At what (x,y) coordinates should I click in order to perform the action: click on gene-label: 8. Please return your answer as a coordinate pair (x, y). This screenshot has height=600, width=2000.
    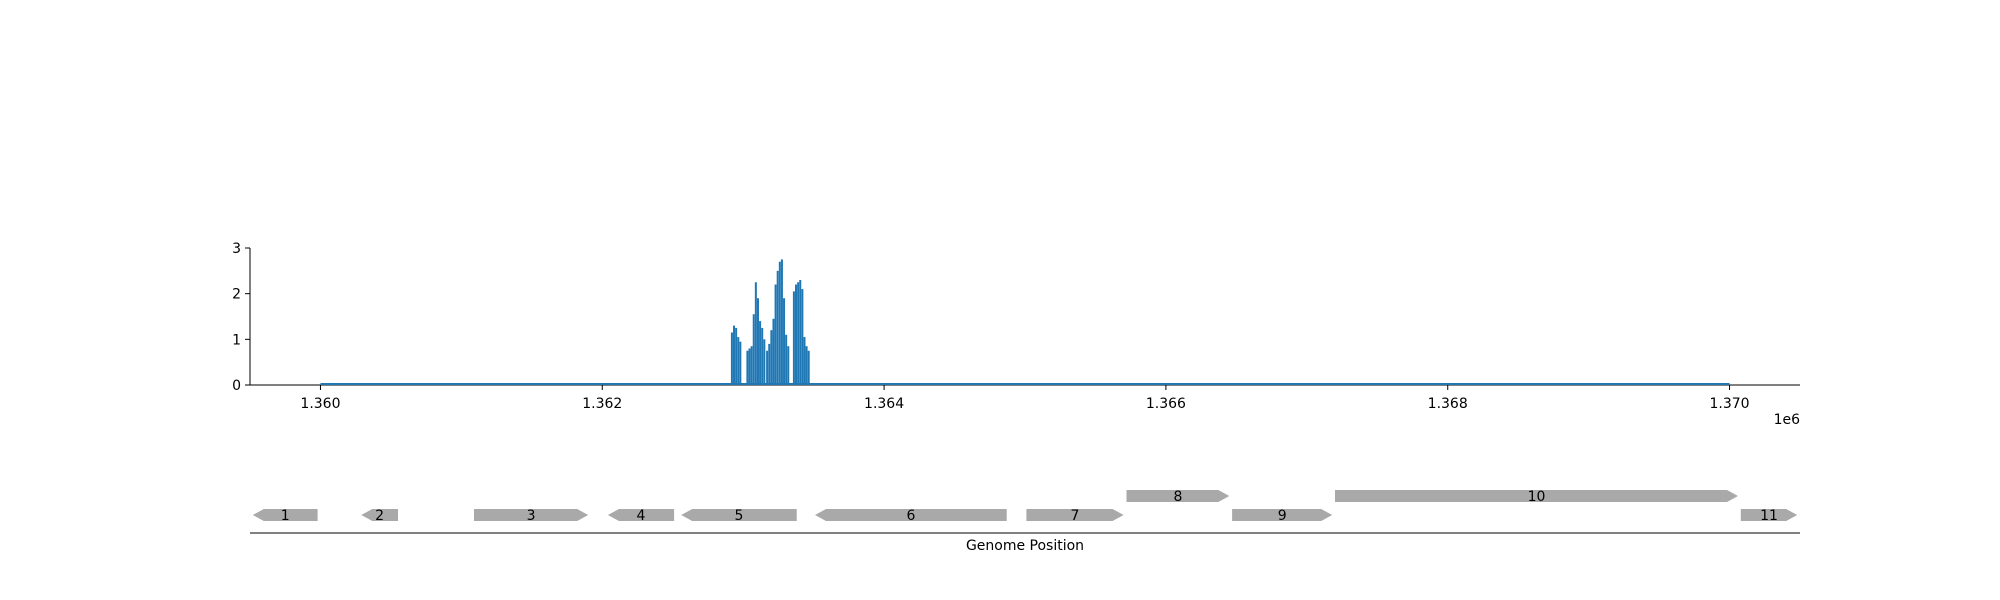
    Looking at the image, I should click on (1177, 497).